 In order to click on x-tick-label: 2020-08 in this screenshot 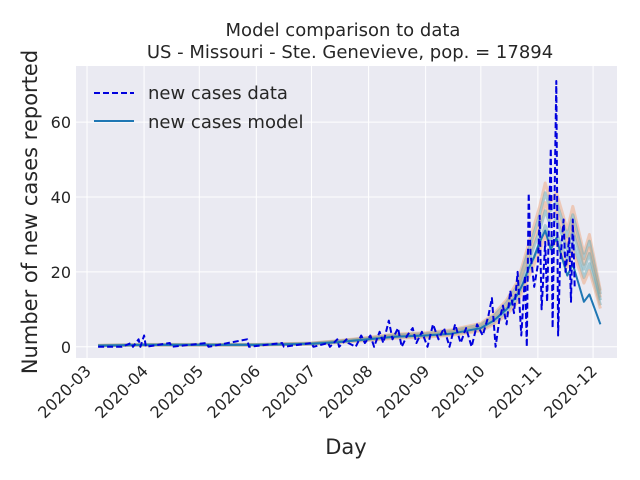, I will do `click(346, 391)`.